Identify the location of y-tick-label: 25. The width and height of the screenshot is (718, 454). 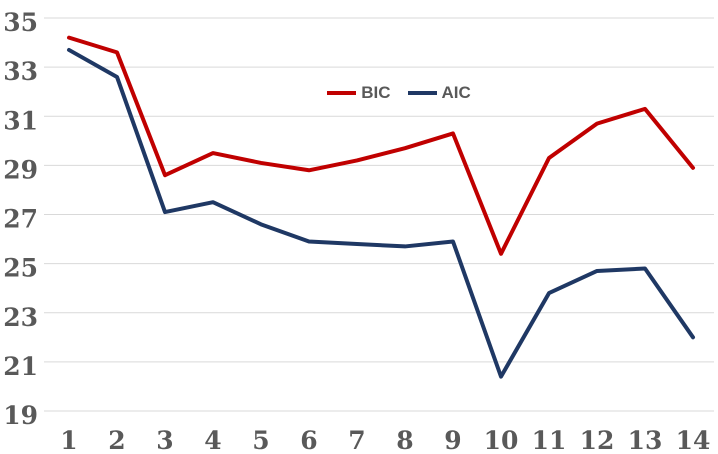
(20, 268).